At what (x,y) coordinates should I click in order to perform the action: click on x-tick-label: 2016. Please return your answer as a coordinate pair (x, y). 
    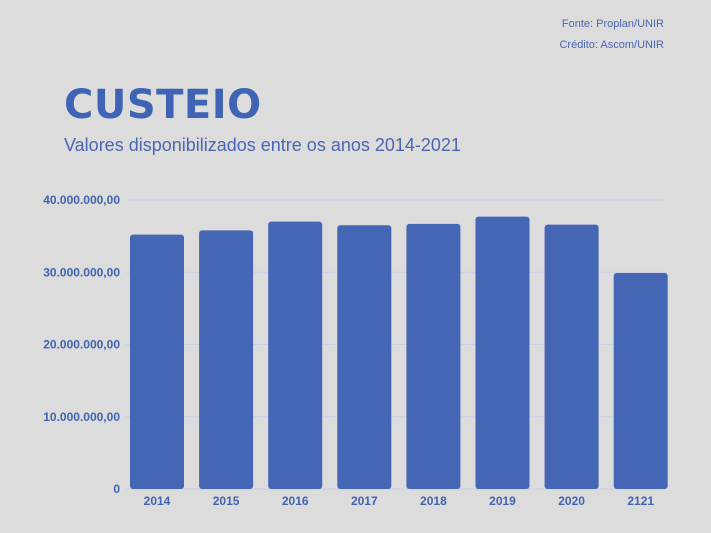
    Looking at the image, I should click on (295, 501).